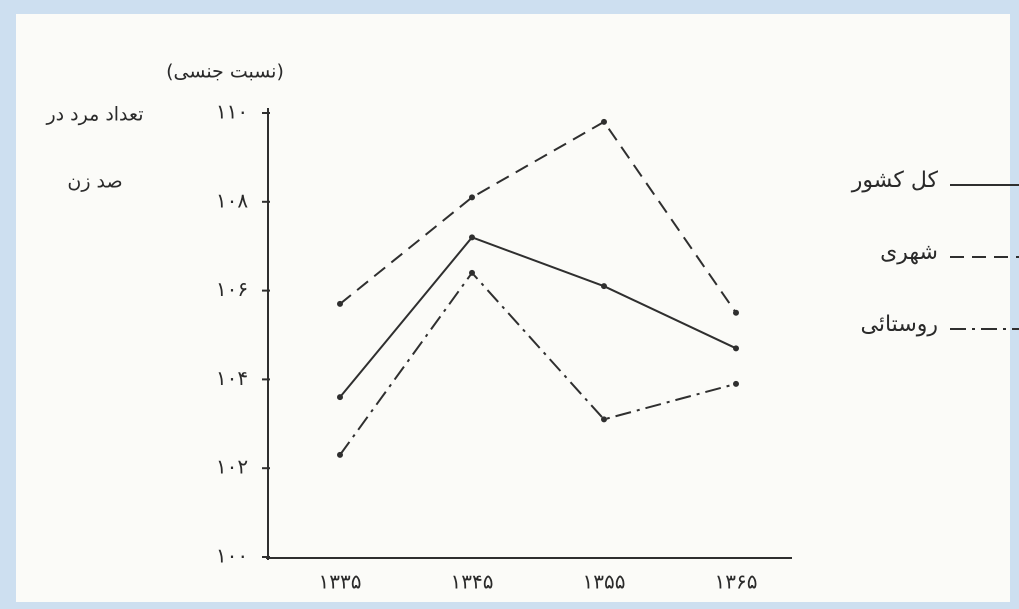 The height and width of the screenshot is (609, 1019). Describe the element at coordinates (899, 324) in the screenshot. I see `legend-label: روستائی` at that location.